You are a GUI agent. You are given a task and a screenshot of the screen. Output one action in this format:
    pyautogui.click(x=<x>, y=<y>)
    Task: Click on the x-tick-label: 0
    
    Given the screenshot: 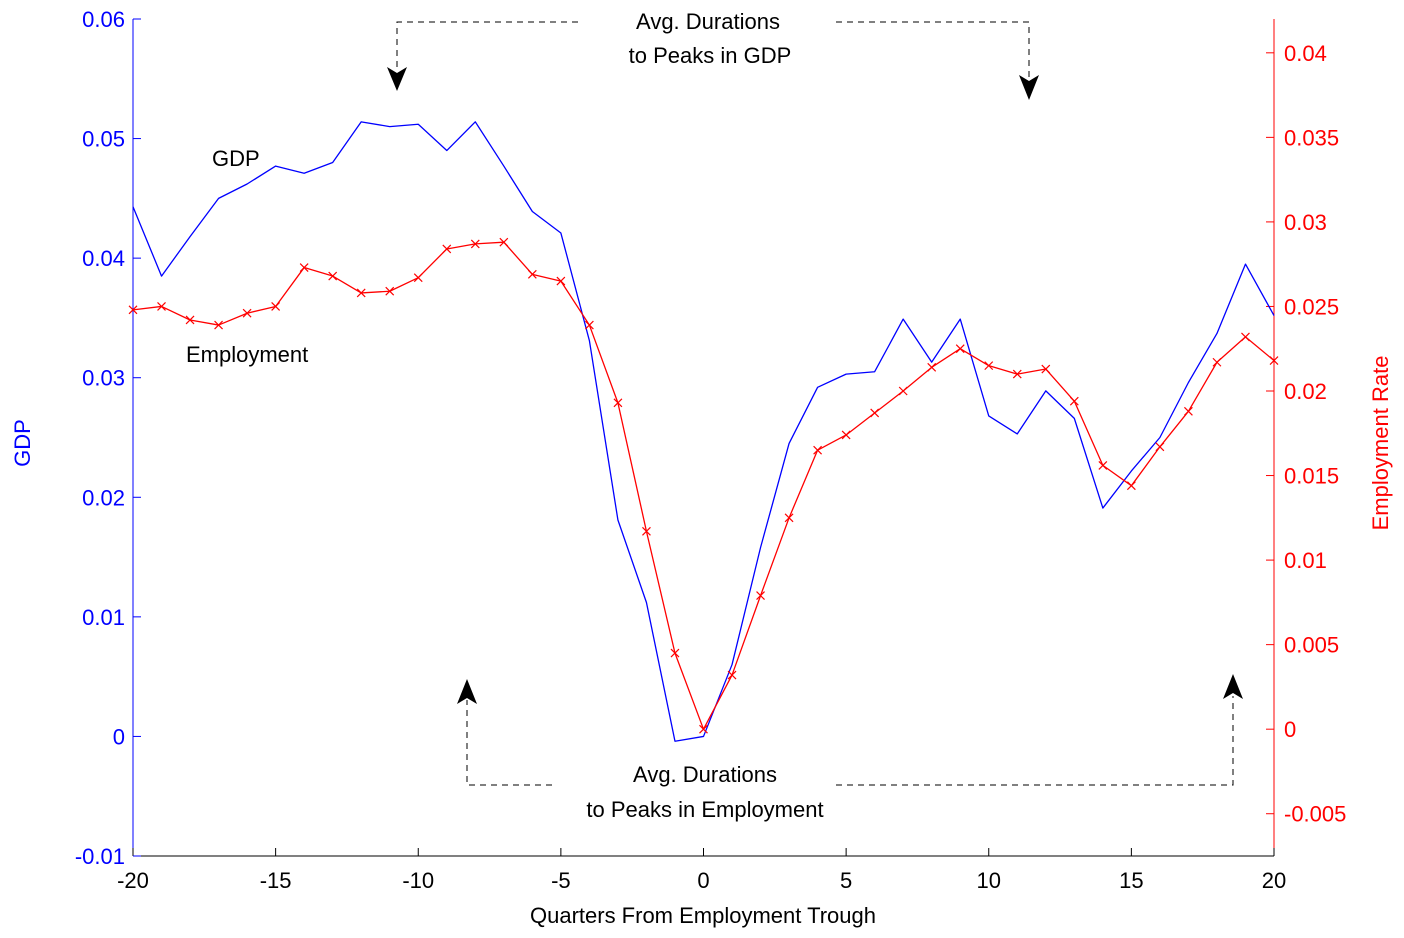 What is the action you would take?
    pyautogui.click(x=703, y=880)
    